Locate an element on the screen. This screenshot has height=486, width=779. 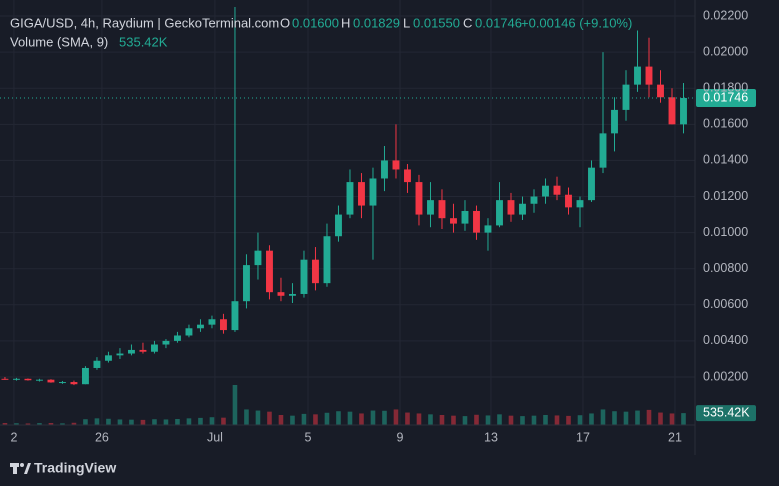
last-price-label: 0.01746 is located at coordinates (725, 97).